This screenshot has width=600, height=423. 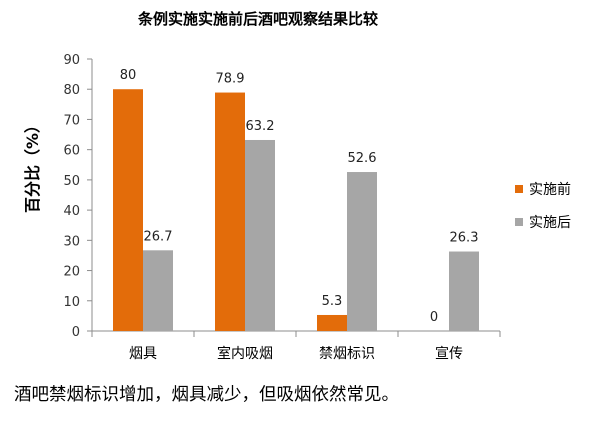 What do you see at coordinates (550, 189) in the screenshot?
I see `legend-label: 实施前` at bounding box center [550, 189].